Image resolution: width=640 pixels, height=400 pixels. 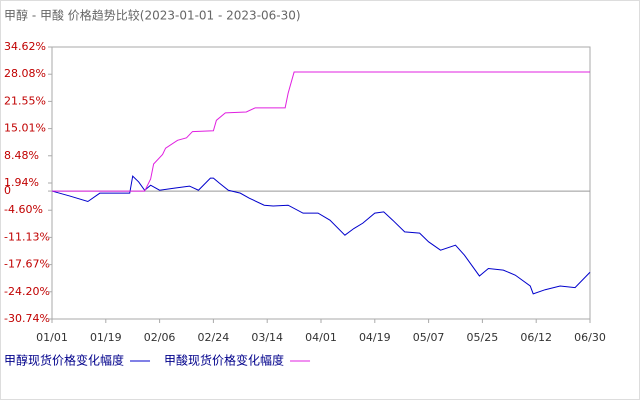 I want to click on legend-label: 甲醇现货价格变化幅度, so click(x=64, y=360).